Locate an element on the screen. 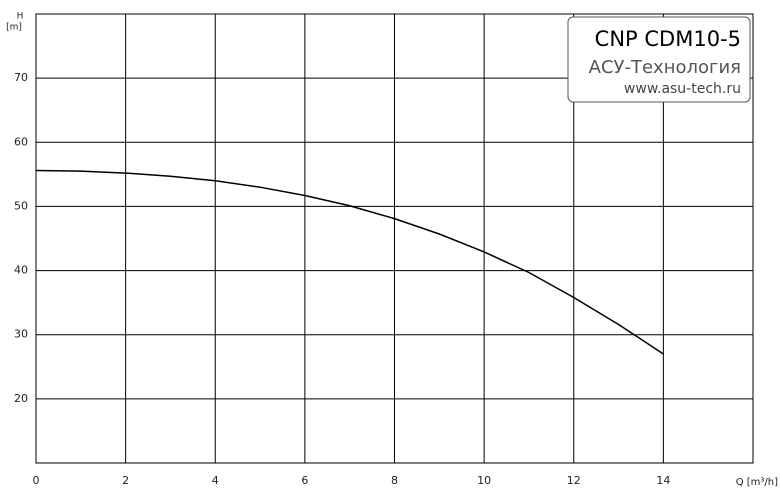 The height and width of the screenshot is (497, 780). chart-title: CNP CDM10-5 is located at coordinates (668, 39).